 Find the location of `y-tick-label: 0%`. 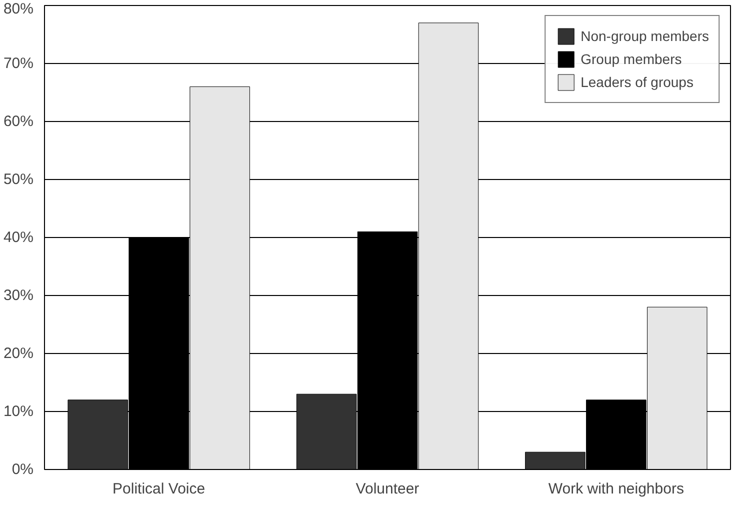

y-tick-label: 0% is located at coordinates (23, 469).